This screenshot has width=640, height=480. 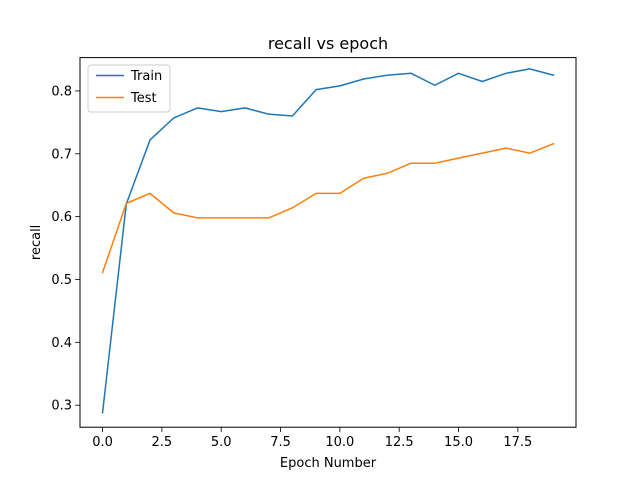 I want to click on y-tick-label: 0.7, so click(x=61, y=154).